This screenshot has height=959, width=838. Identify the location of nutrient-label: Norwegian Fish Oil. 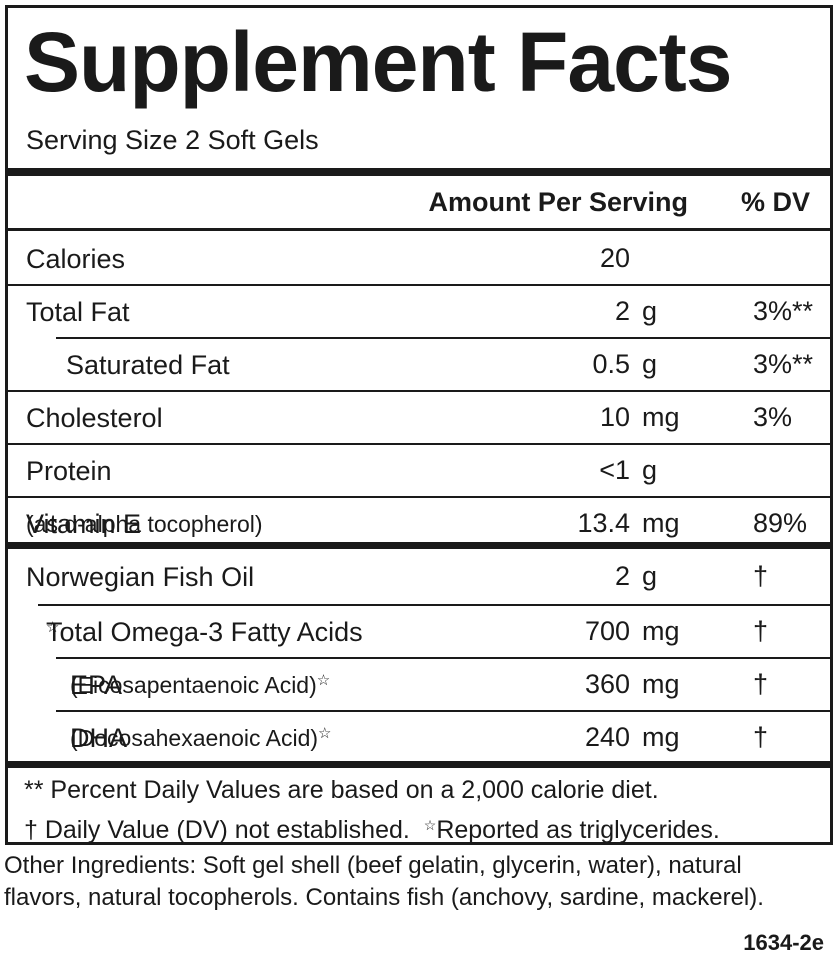
(140, 577).